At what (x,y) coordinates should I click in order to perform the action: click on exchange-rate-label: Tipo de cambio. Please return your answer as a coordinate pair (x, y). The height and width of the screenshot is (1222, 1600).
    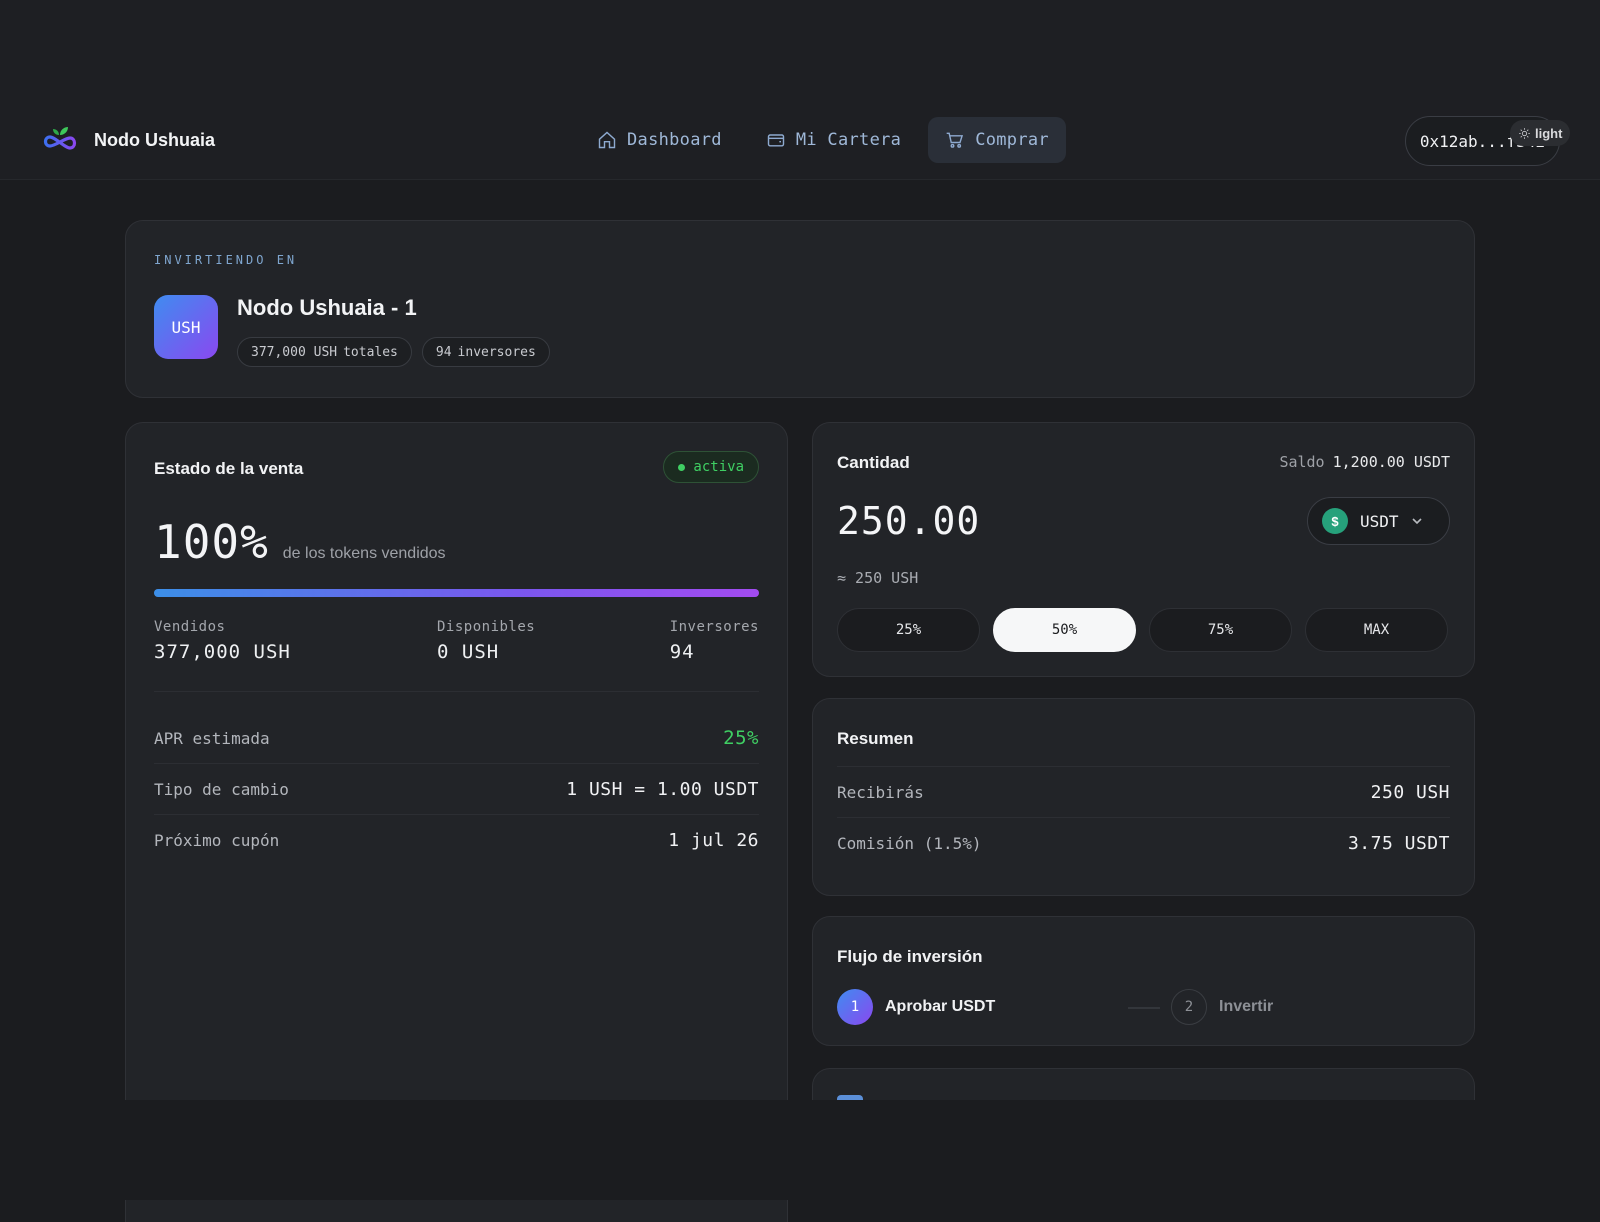
    Looking at the image, I should click on (221, 789).